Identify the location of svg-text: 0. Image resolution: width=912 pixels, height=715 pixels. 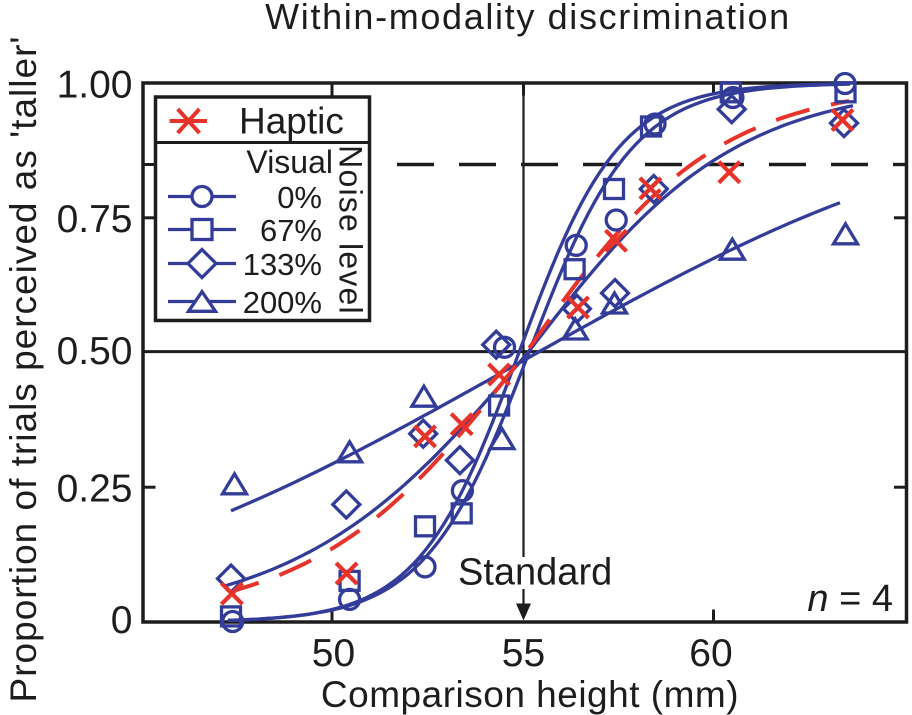
(122, 620).